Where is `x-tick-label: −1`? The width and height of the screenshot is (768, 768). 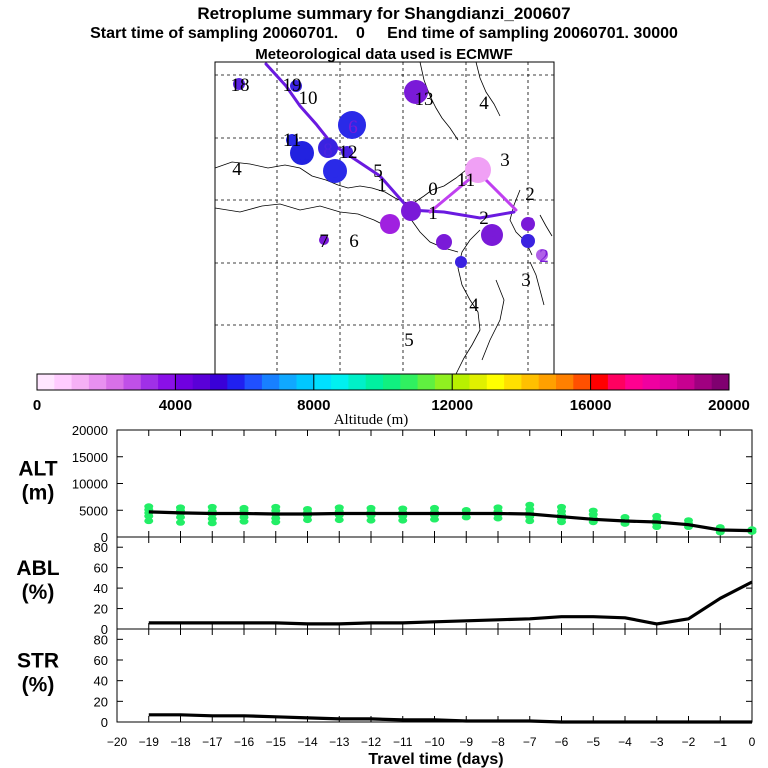 x-tick-label: −1 is located at coordinates (720, 742).